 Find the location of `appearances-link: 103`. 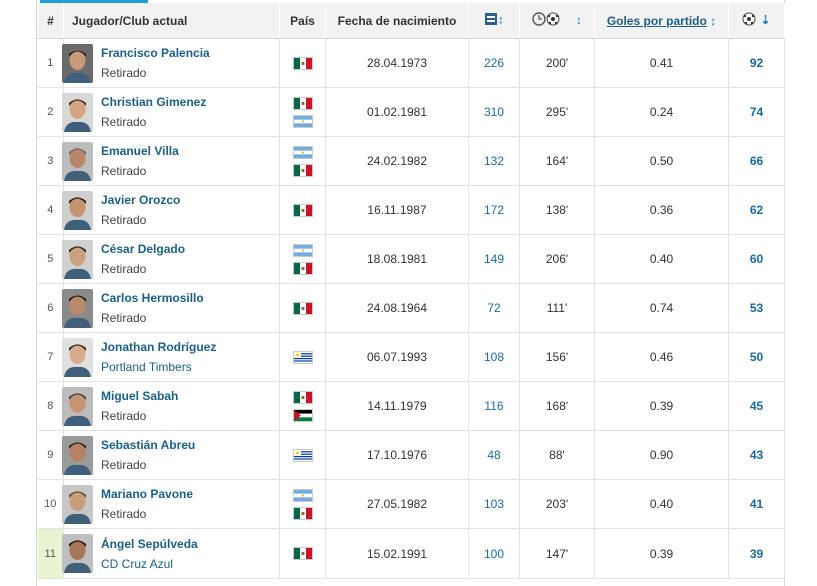

appearances-link: 103 is located at coordinates (494, 504).